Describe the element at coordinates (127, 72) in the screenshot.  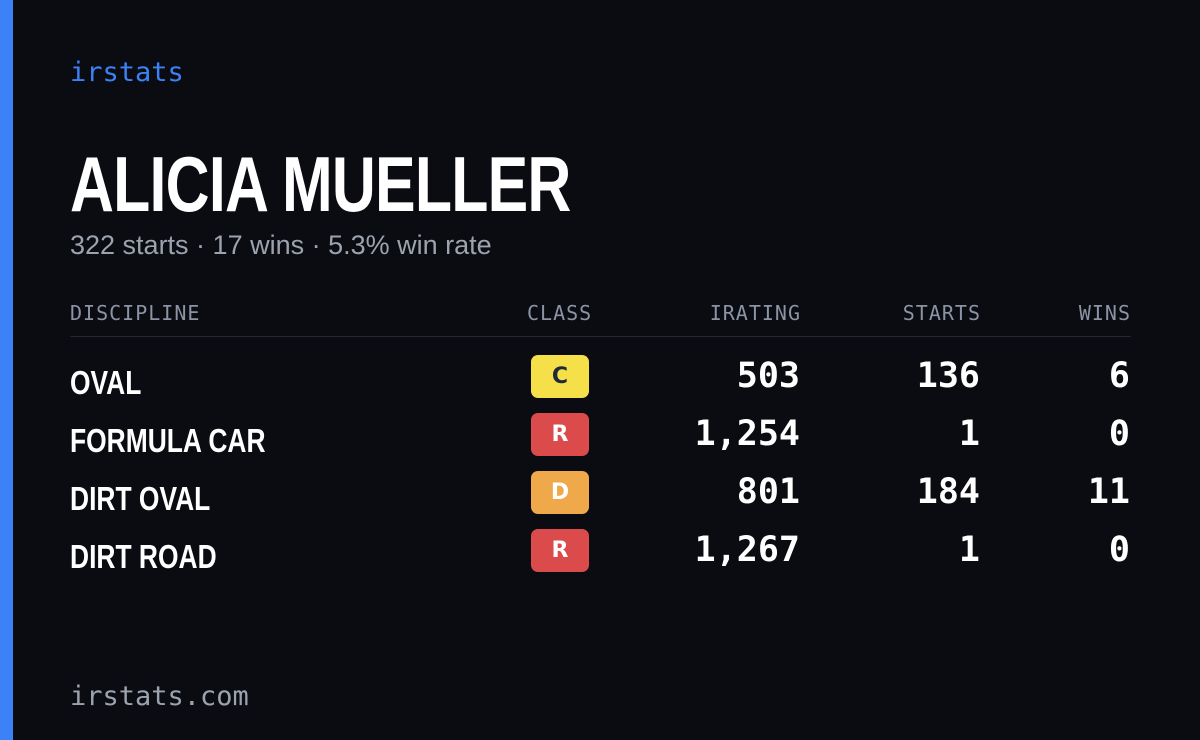
I see `brand-logo: irstats` at that location.